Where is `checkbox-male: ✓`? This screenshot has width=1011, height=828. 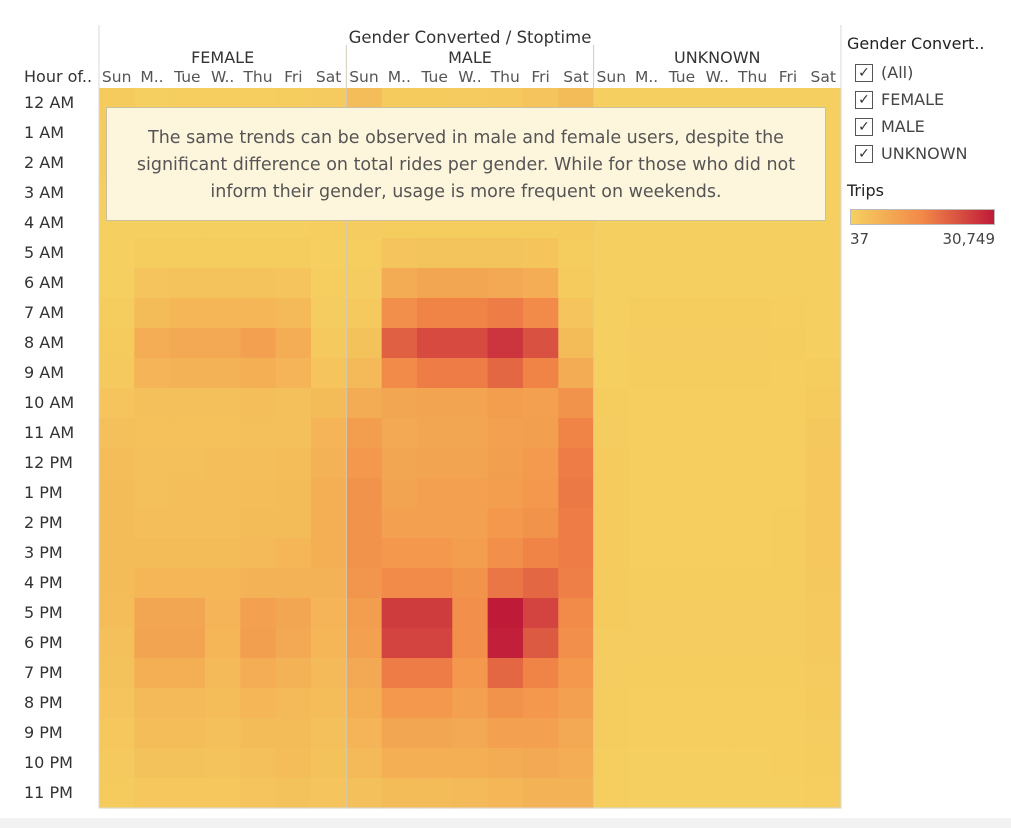 checkbox-male: ✓ is located at coordinates (864, 126).